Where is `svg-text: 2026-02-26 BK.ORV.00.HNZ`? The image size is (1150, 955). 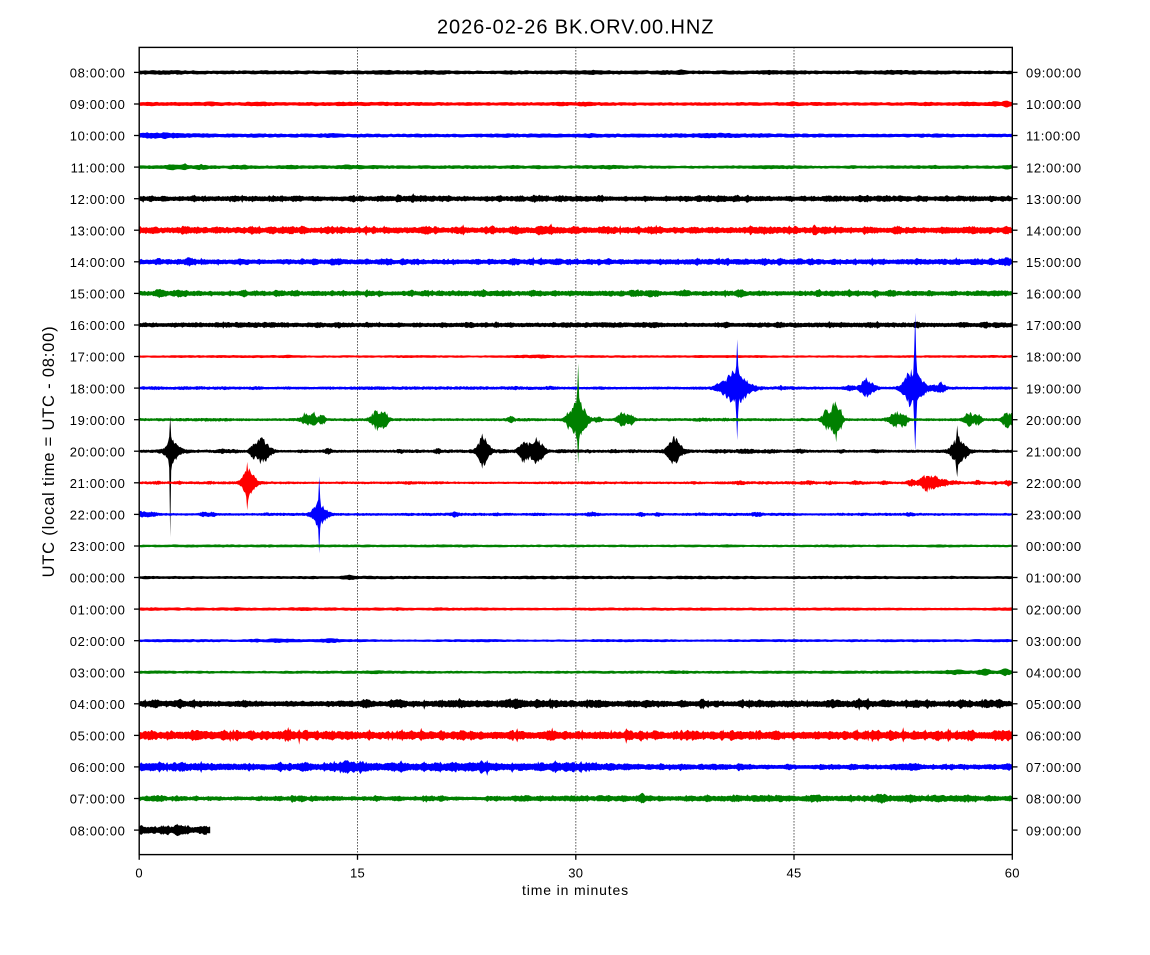
svg-text: 2026-02-26 BK.ORV.00.HNZ is located at coordinates (575, 28).